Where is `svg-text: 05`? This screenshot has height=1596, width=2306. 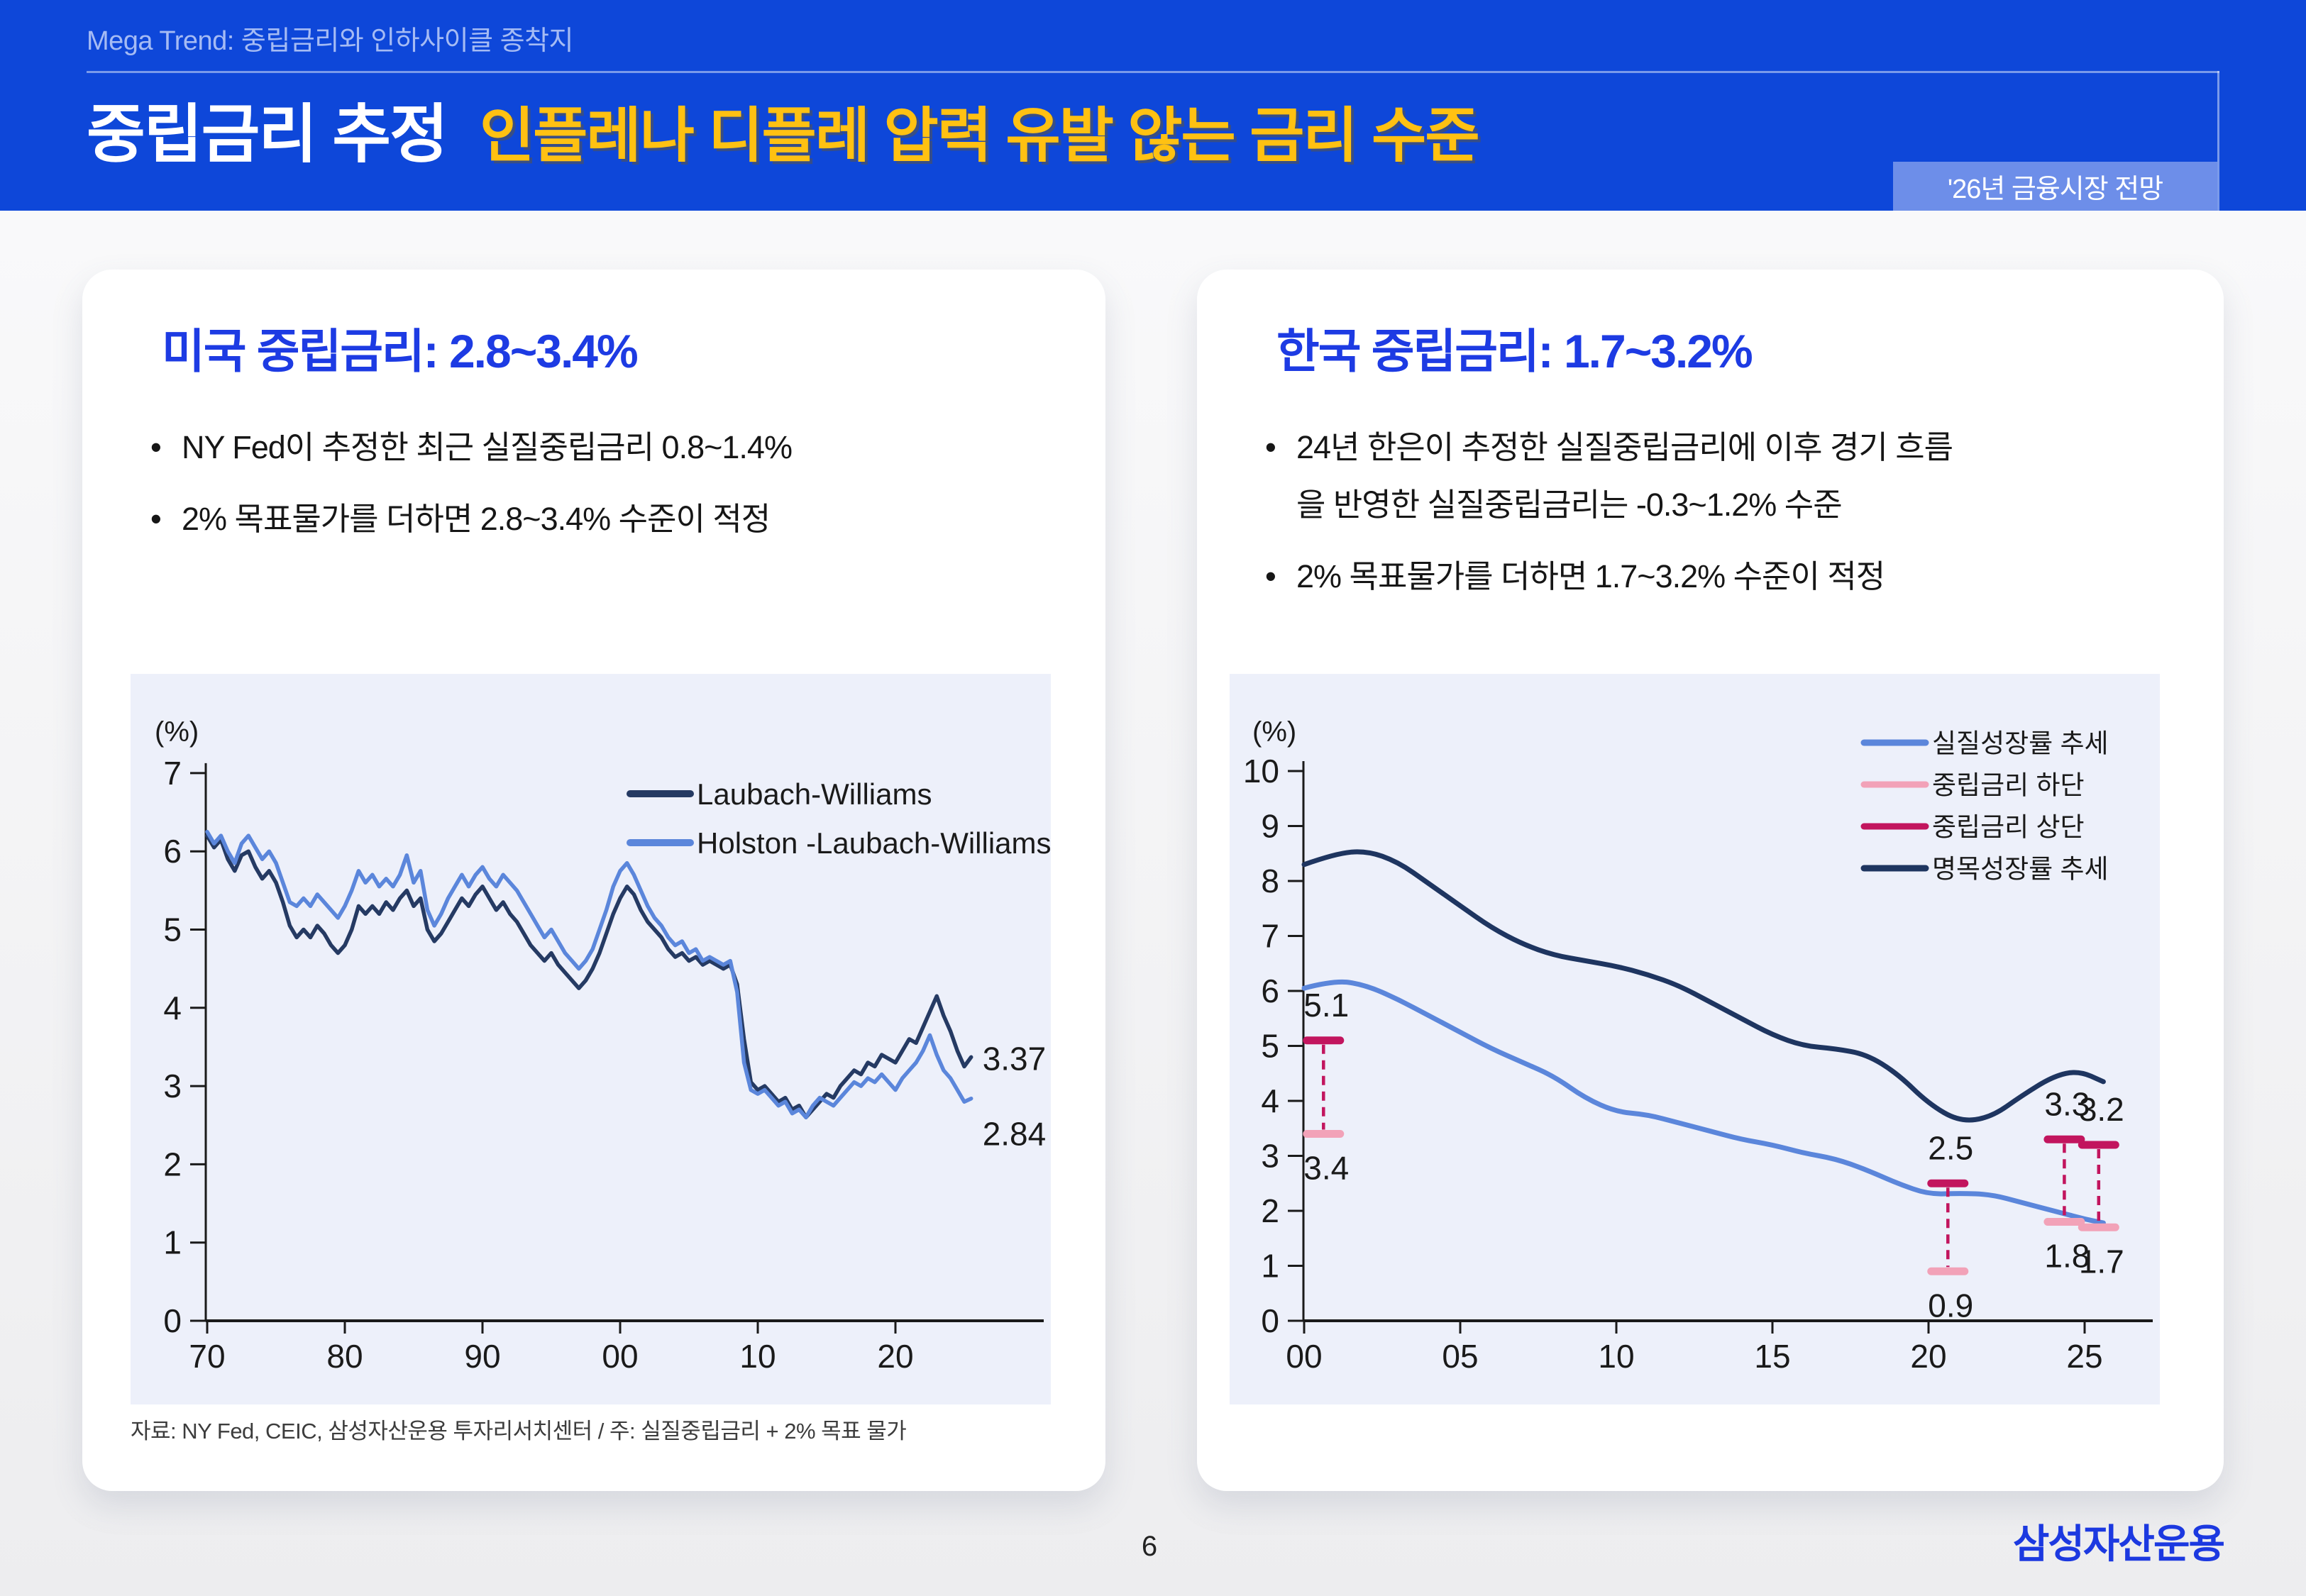
svg-text: 05 is located at coordinates (1460, 1356).